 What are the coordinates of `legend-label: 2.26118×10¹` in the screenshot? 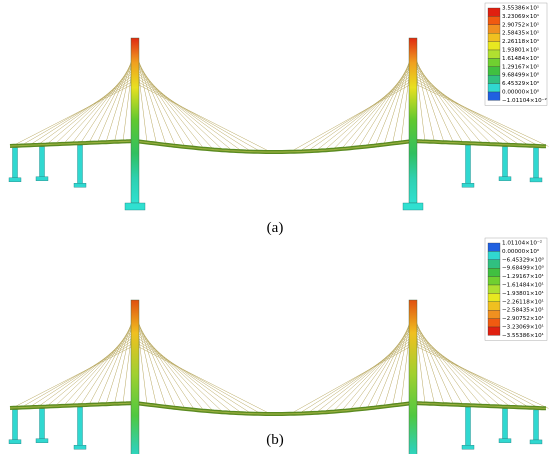 It's located at (520, 41).